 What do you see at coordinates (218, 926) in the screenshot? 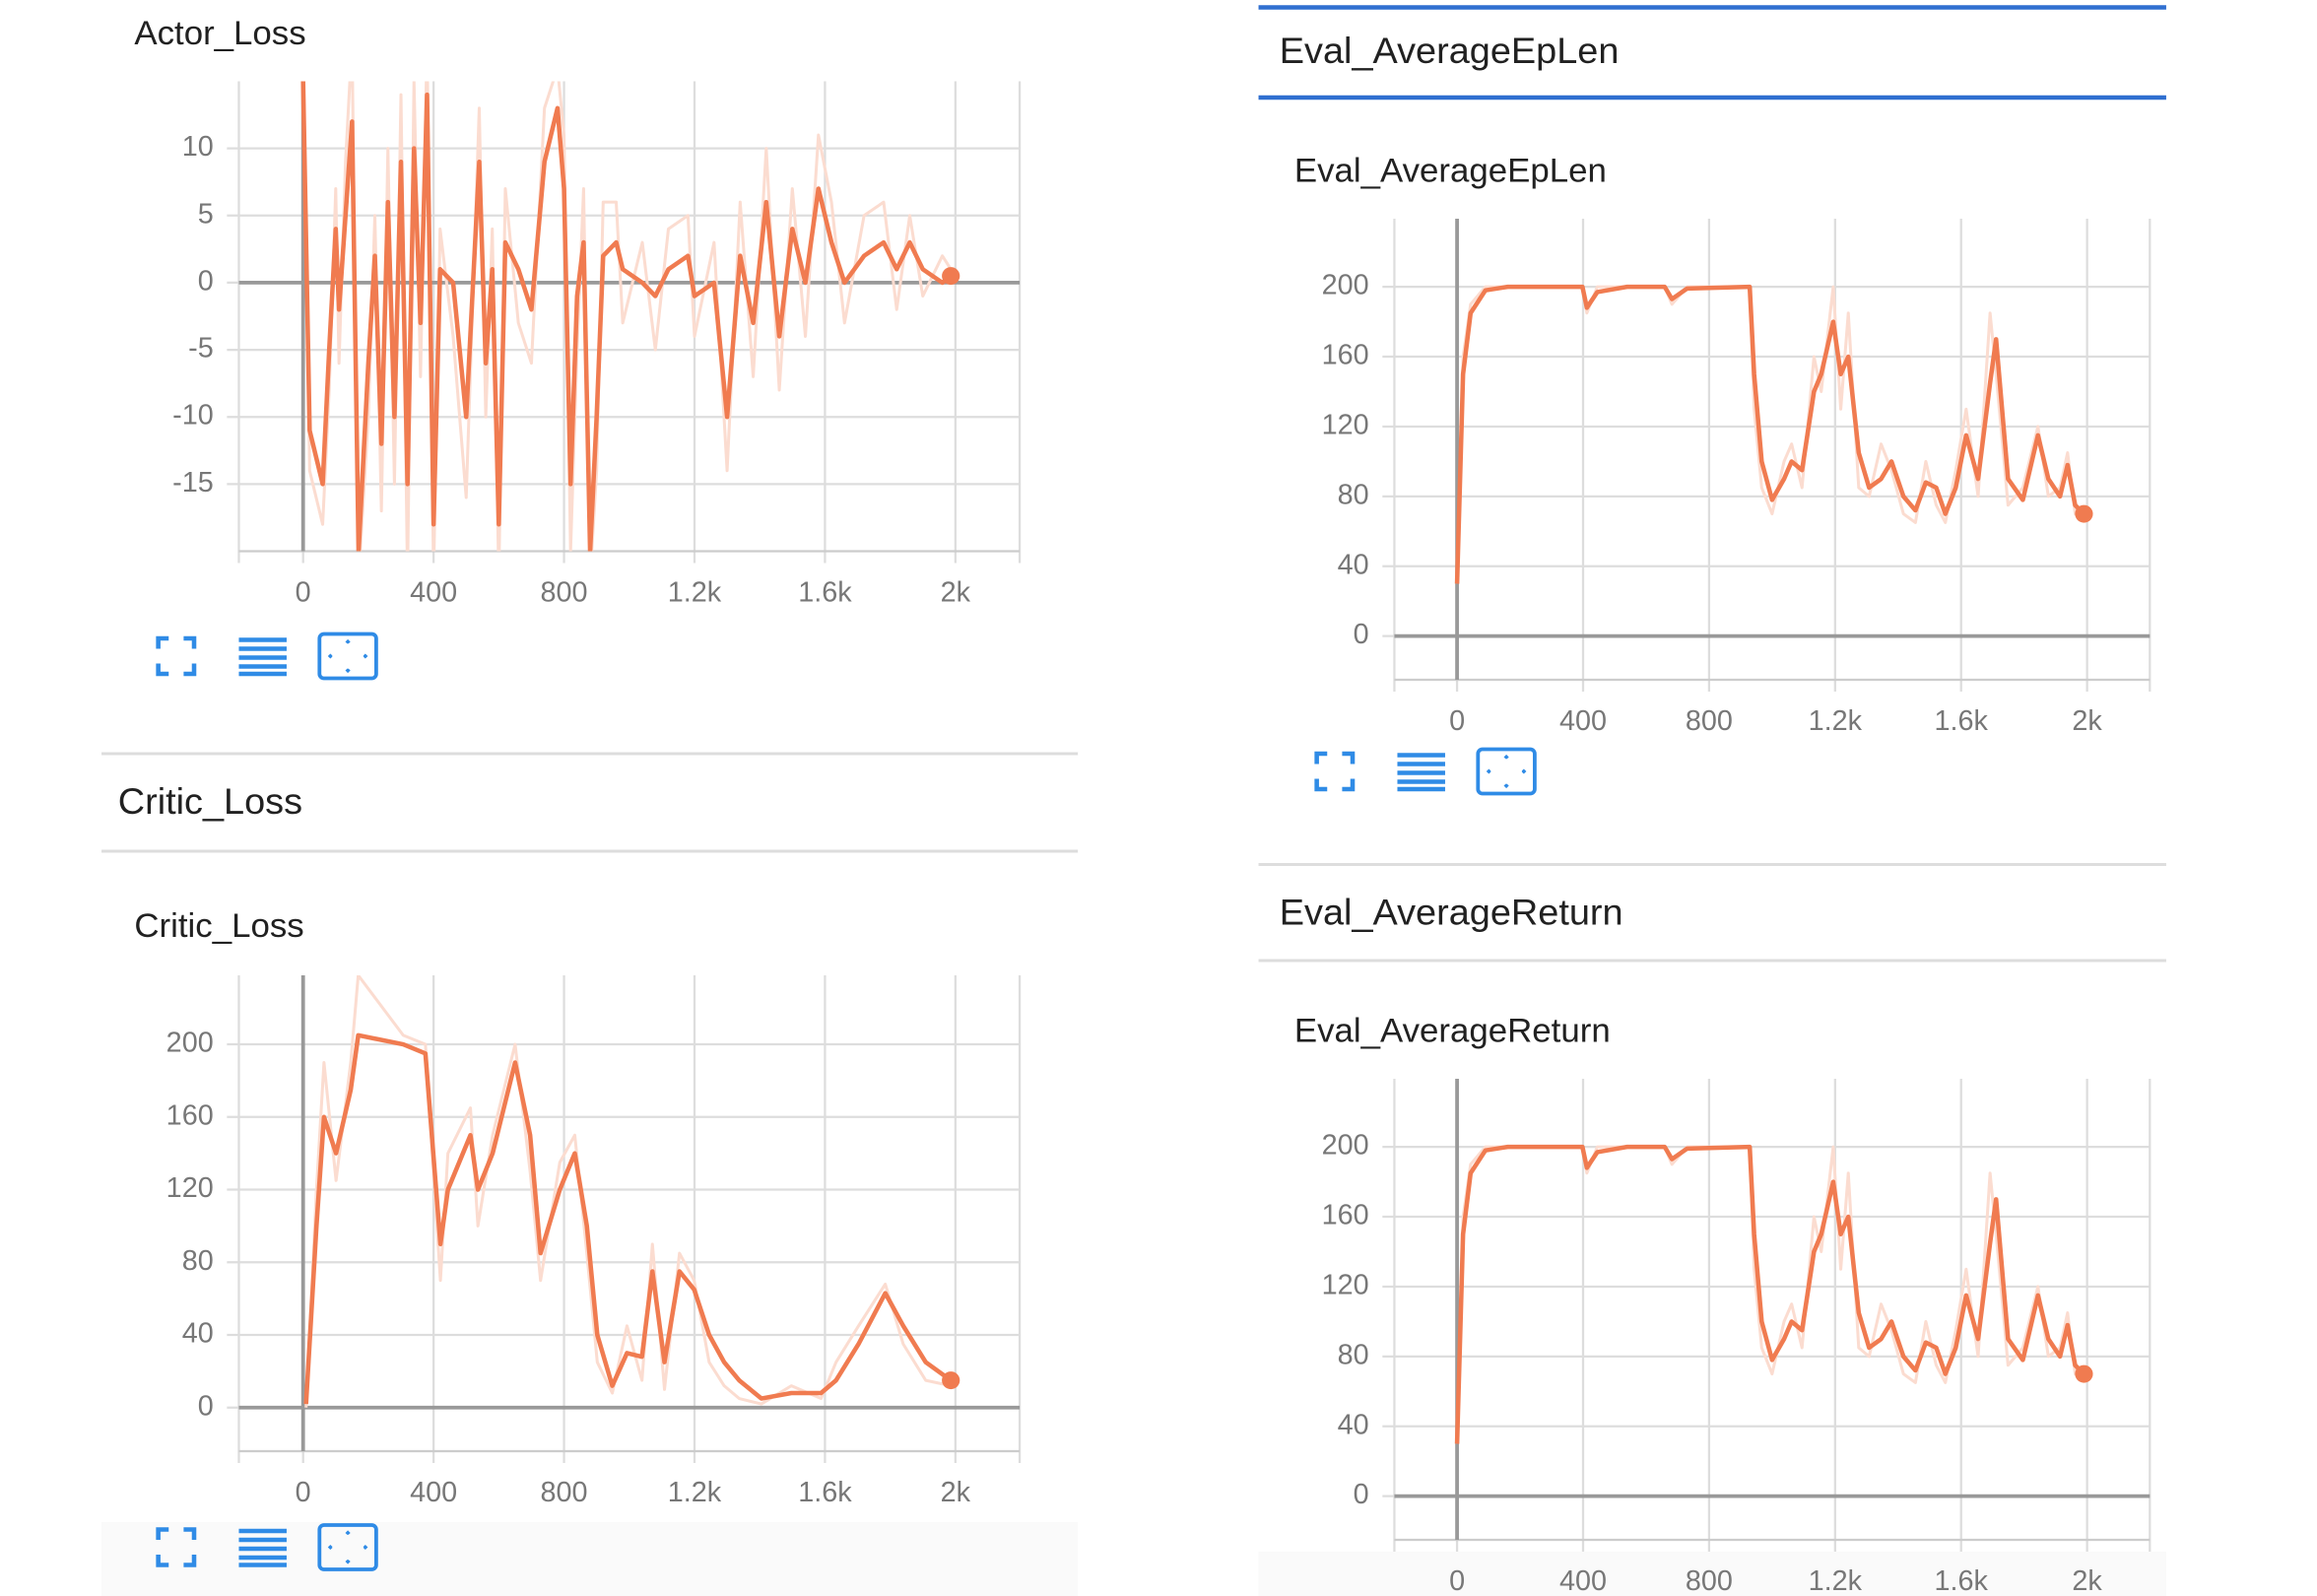
I see `chart-title: Critic_Loss` at bounding box center [218, 926].